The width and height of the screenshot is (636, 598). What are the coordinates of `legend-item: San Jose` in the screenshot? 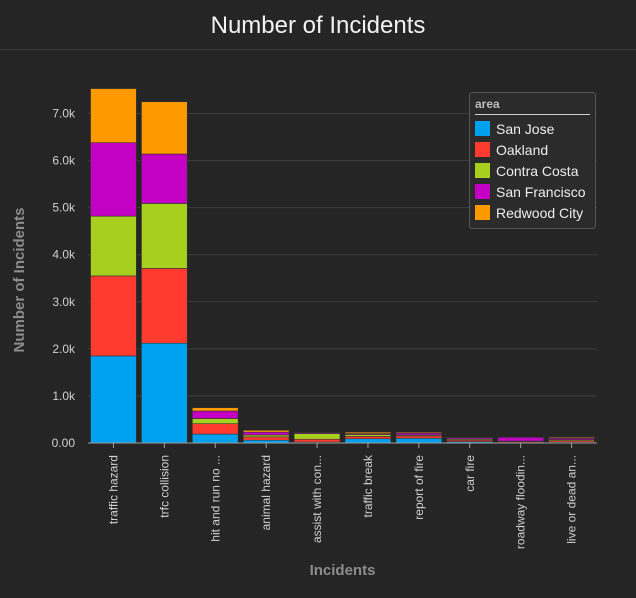 It's located at (532, 128).